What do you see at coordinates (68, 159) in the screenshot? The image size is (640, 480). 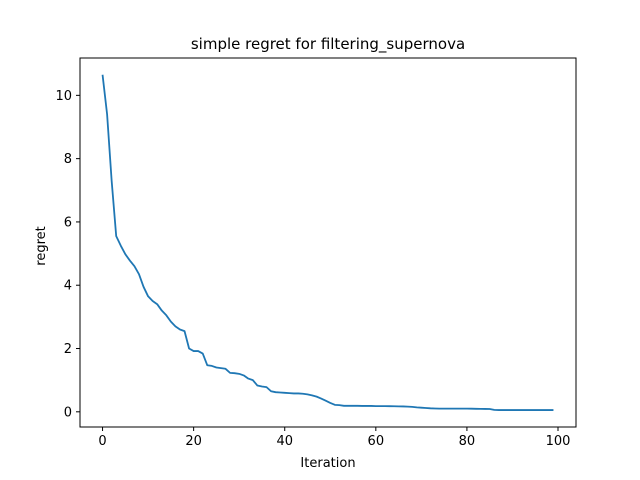 I see `y-tick-label: 8` at bounding box center [68, 159].